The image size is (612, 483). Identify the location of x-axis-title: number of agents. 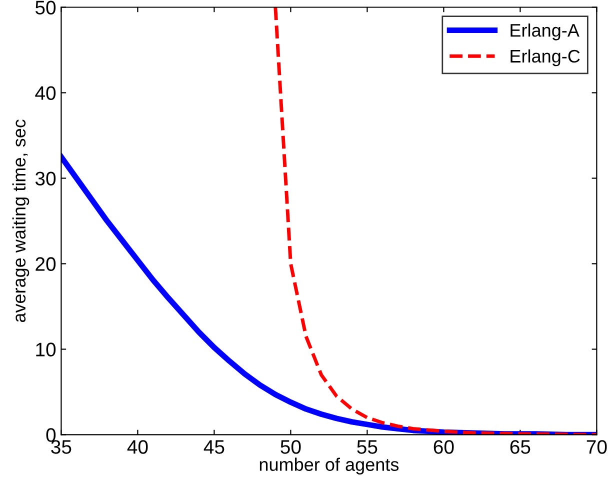
(329, 466).